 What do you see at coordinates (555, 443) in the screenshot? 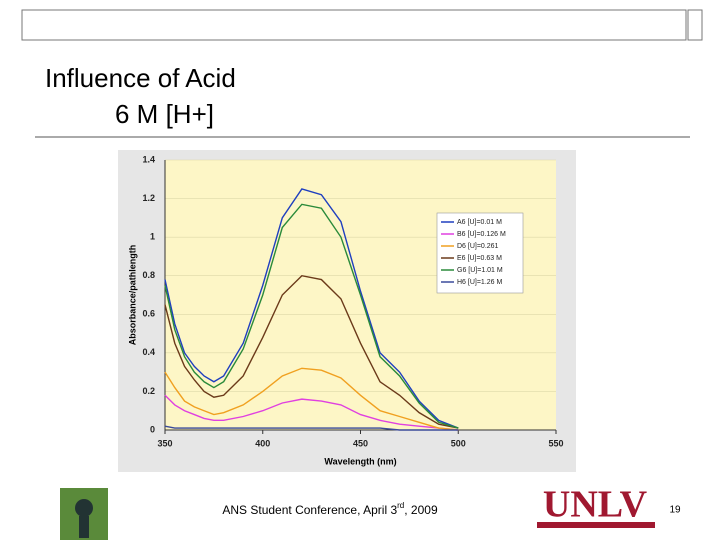
I see `x-tick-label: 550` at bounding box center [555, 443].